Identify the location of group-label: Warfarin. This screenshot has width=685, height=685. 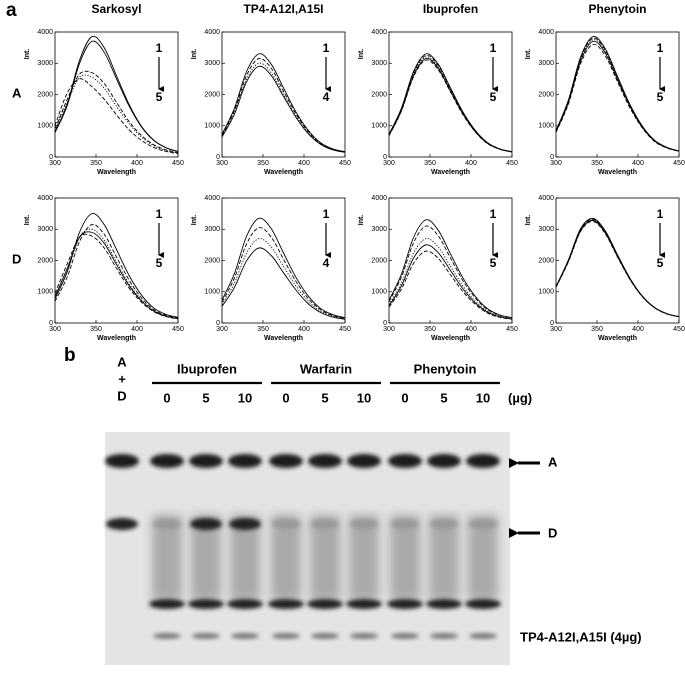
(326, 368).